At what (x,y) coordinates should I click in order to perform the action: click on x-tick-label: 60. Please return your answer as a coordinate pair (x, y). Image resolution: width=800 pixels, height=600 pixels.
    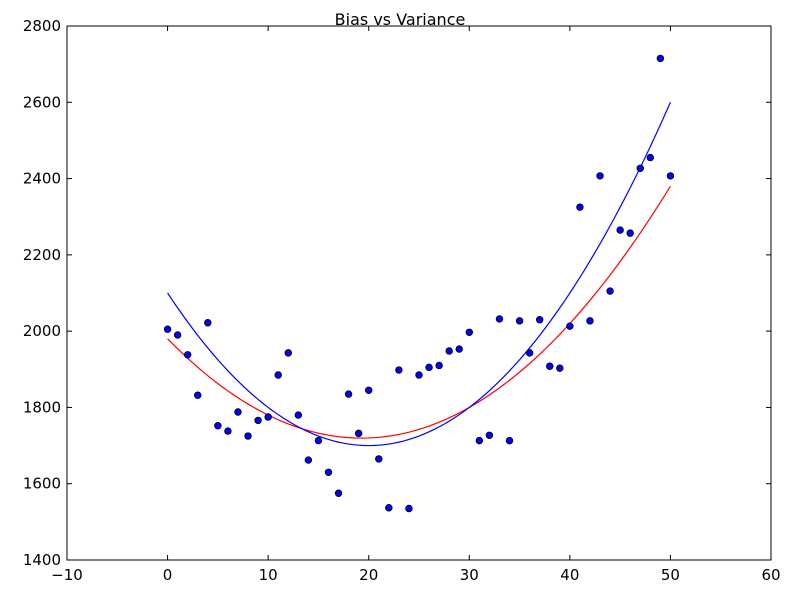
    Looking at the image, I should click on (770, 575).